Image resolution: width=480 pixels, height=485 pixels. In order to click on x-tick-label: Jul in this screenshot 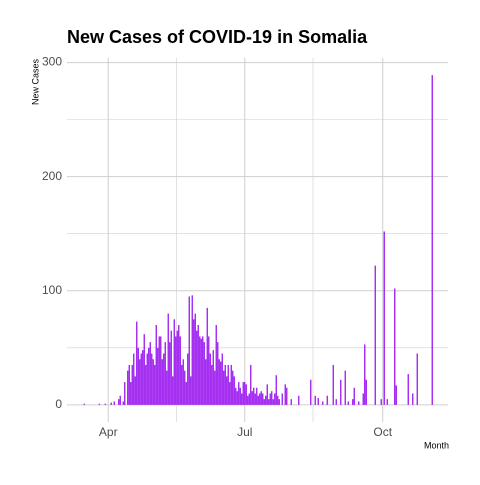, I will do `click(244, 432)`.